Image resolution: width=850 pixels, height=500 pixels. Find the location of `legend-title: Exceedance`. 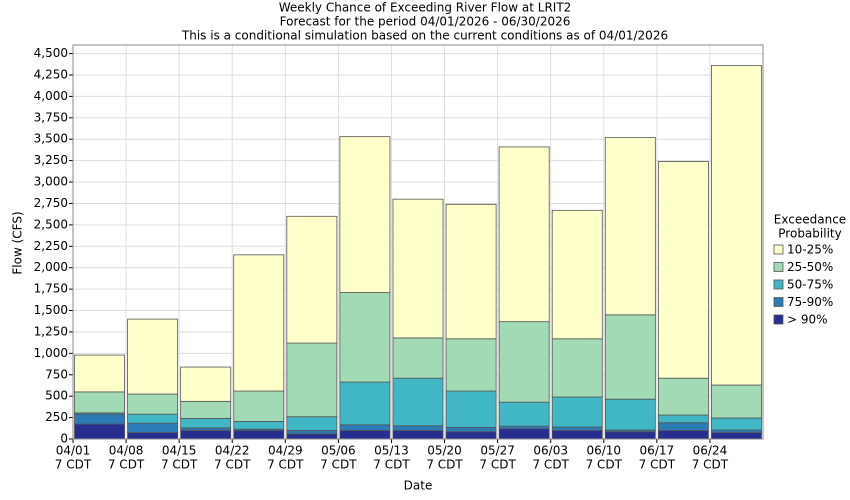

legend-title: Exceedance is located at coordinates (810, 220).